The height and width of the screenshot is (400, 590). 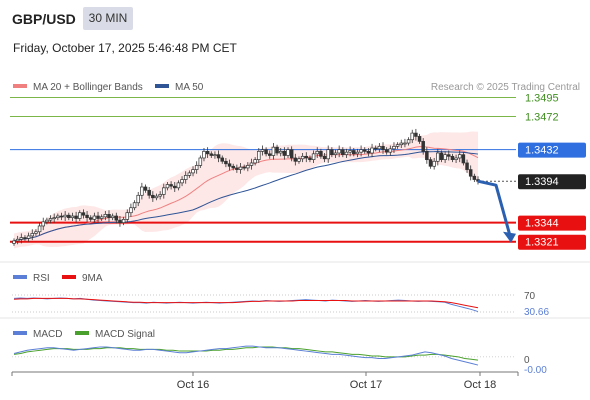 What do you see at coordinates (527, 360) in the screenshot?
I see `macd-zero-label: 0` at bounding box center [527, 360].